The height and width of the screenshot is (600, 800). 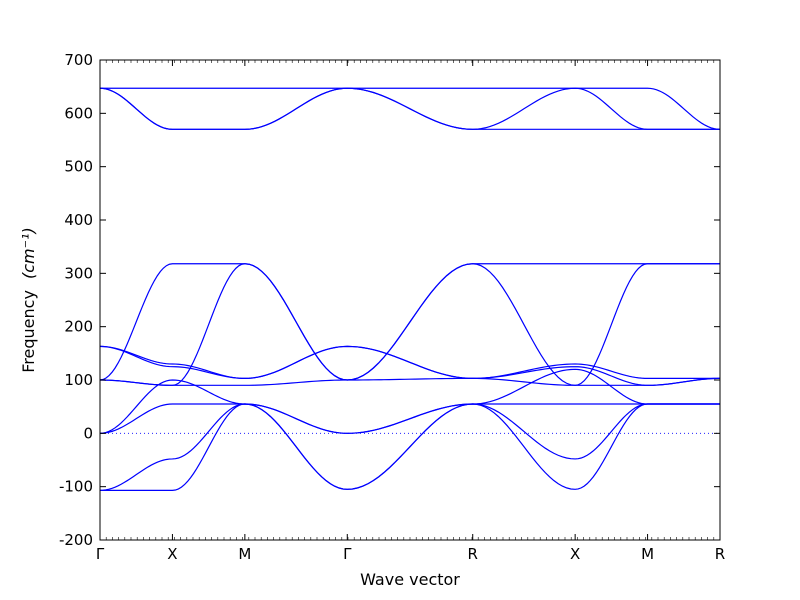 What do you see at coordinates (78, 60) in the screenshot?
I see `y-tick-label: 700` at bounding box center [78, 60].